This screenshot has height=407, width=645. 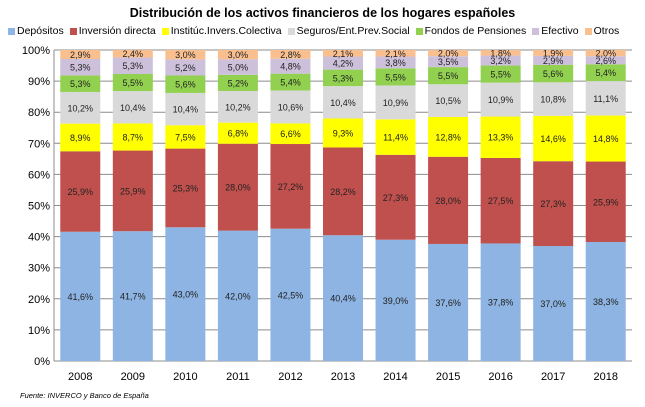 What do you see at coordinates (117, 31) in the screenshot?
I see `legend-label: Inversión directa` at bounding box center [117, 31].